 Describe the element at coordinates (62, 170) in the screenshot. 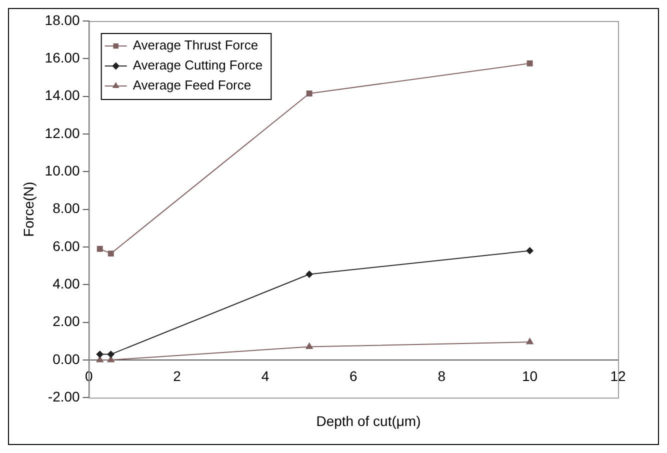

I see `y-tick-label: 10.00` at that location.